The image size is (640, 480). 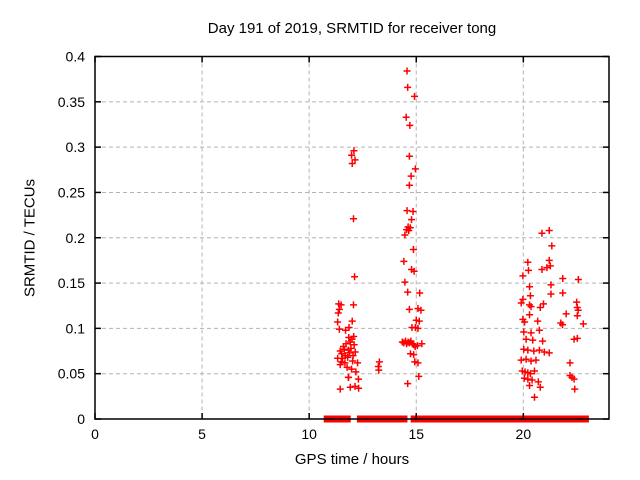 What do you see at coordinates (416, 434) in the screenshot?
I see `x-tick-label: 15` at bounding box center [416, 434].